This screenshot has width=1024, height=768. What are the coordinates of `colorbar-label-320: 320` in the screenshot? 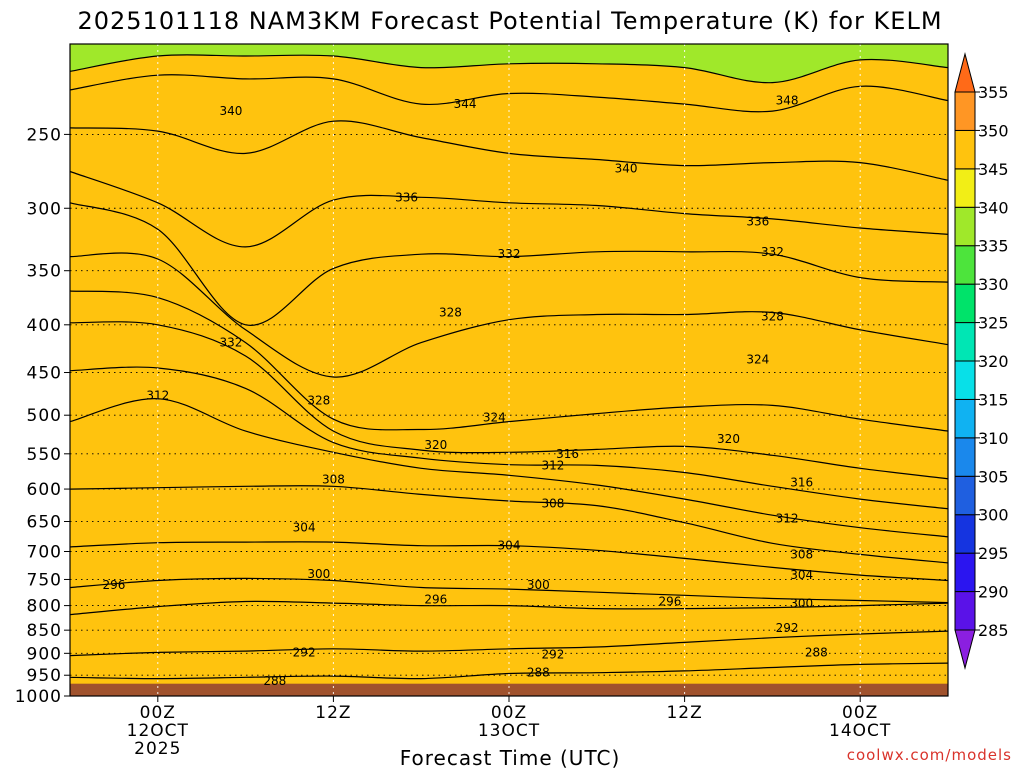 It's located at (993, 361).